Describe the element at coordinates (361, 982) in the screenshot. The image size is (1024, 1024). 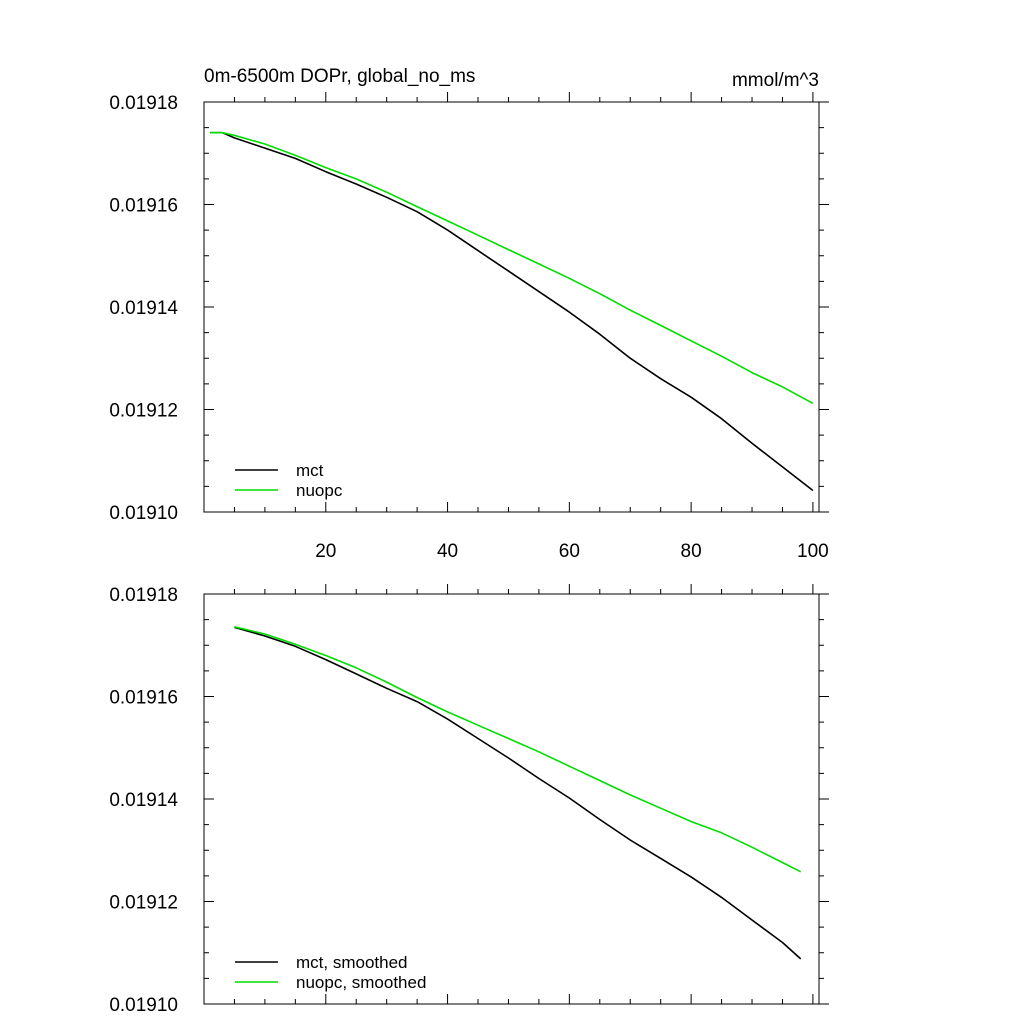
I see `legend-label: nuopc, smoothed` at that location.